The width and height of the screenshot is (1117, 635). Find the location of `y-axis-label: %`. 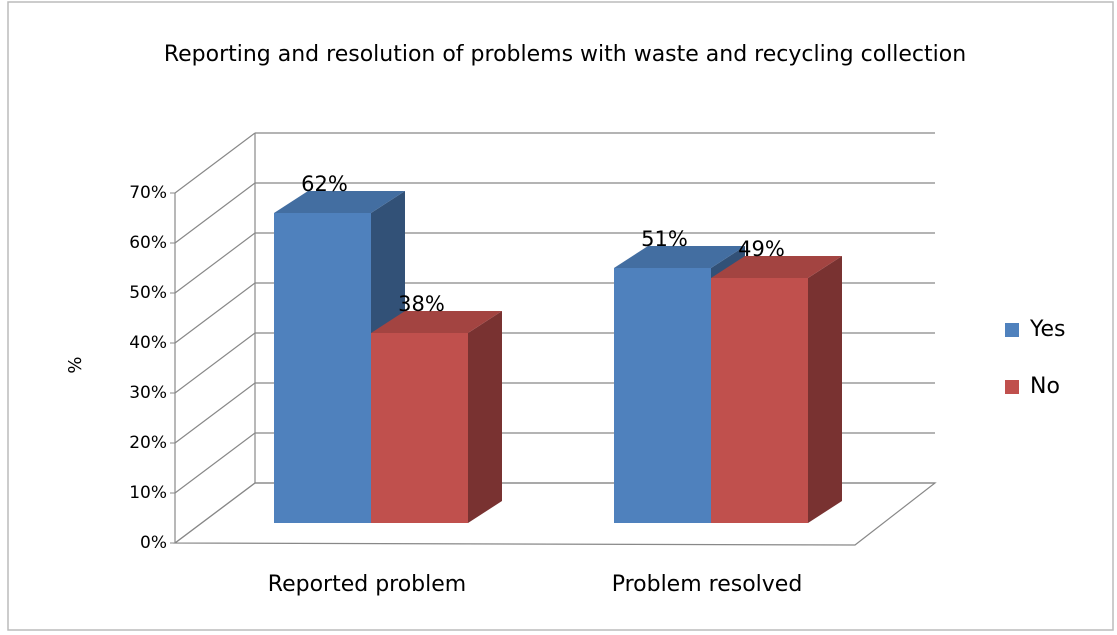

y-axis-label: % is located at coordinates (75, 364).